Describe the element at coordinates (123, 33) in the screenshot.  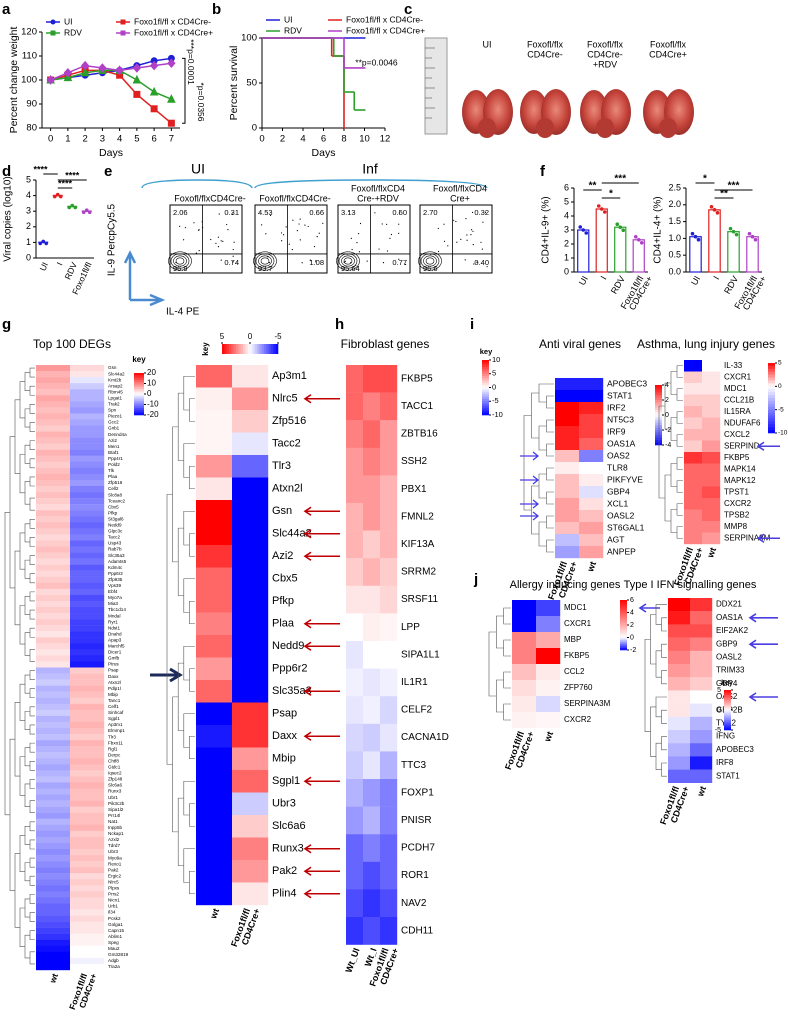
I see `legend-marker` at that location.